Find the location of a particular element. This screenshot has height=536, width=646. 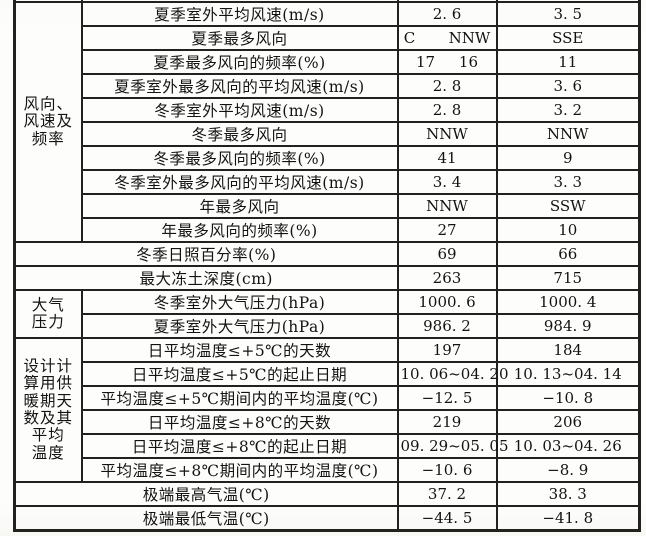

row-label: 年最多风向的频率(%) is located at coordinates (239, 230).